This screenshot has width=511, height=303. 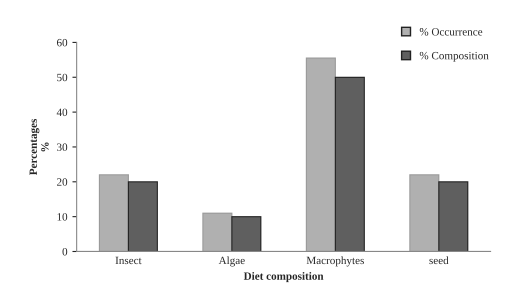 What do you see at coordinates (62, 147) in the screenshot?
I see `y-tick-label: 30` at bounding box center [62, 147].